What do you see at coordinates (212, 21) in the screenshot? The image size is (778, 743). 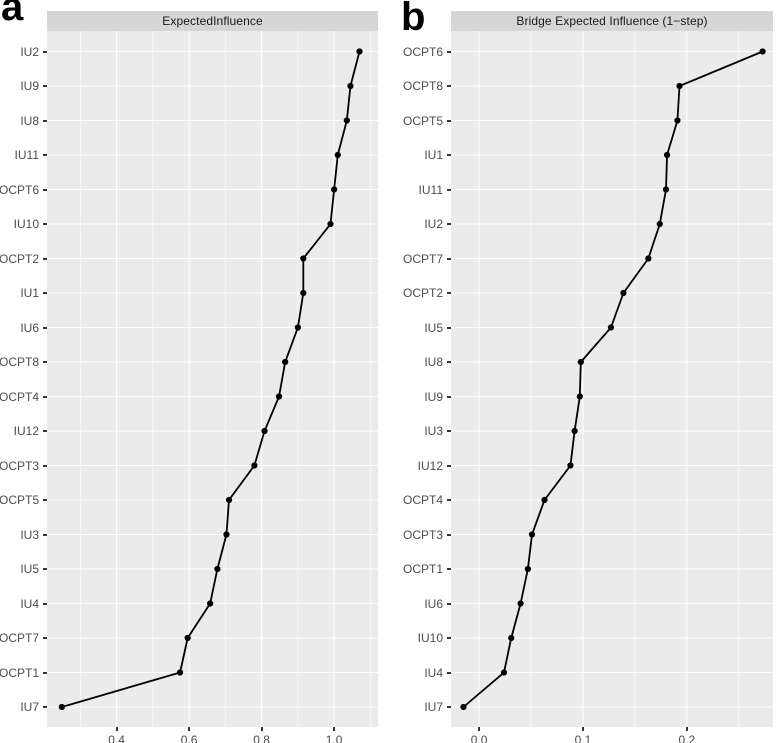 I see `strip-title-a: ExpectedInfluence` at bounding box center [212, 21].